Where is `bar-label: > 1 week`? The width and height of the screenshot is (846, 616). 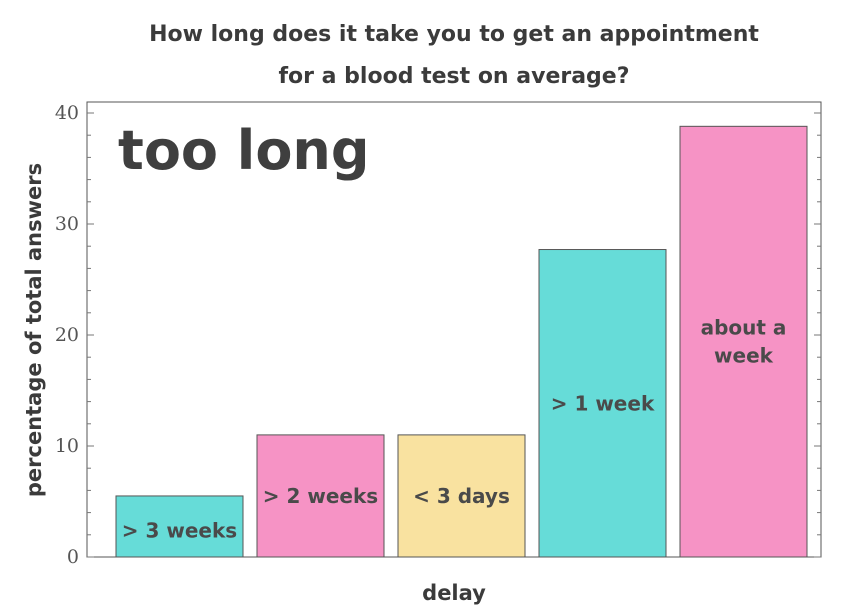 bar-label: > 1 week is located at coordinates (603, 403).